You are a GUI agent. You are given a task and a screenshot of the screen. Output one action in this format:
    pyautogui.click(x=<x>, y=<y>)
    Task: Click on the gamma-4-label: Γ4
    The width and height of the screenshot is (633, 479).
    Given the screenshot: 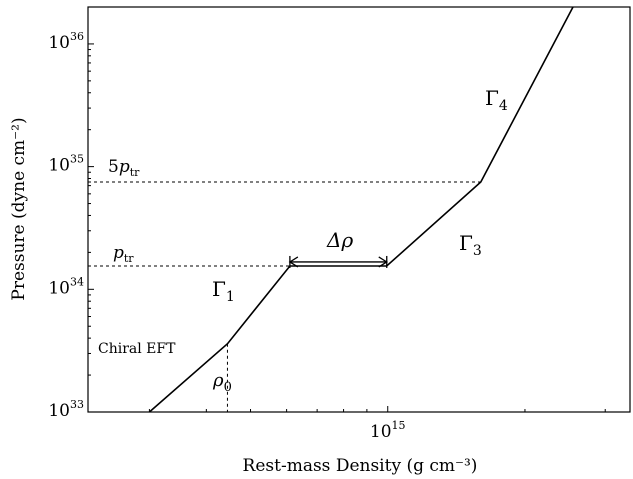 What is the action you would take?
    pyautogui.click(x=496, y=100)
    